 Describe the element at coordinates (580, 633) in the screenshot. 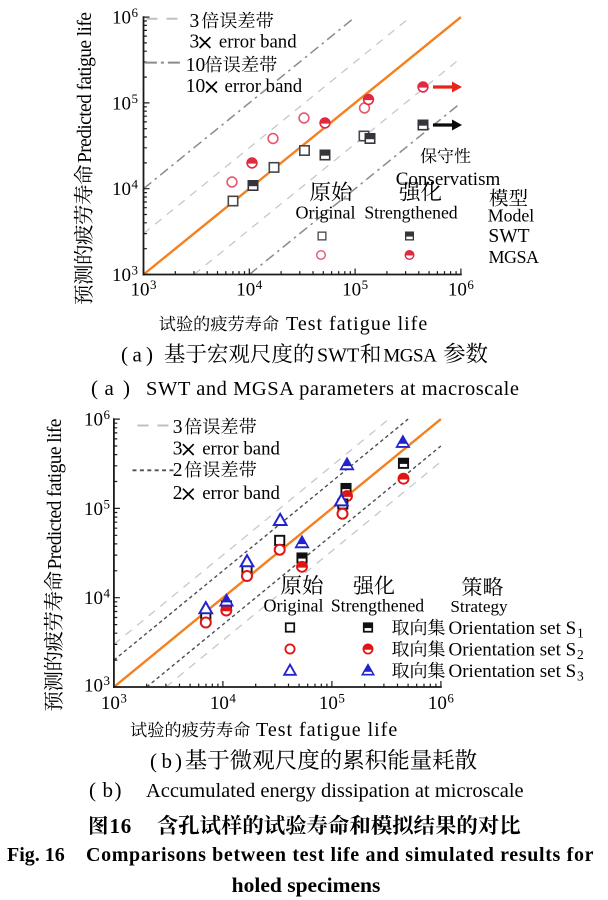

I see `svg-text: 1` at that location.